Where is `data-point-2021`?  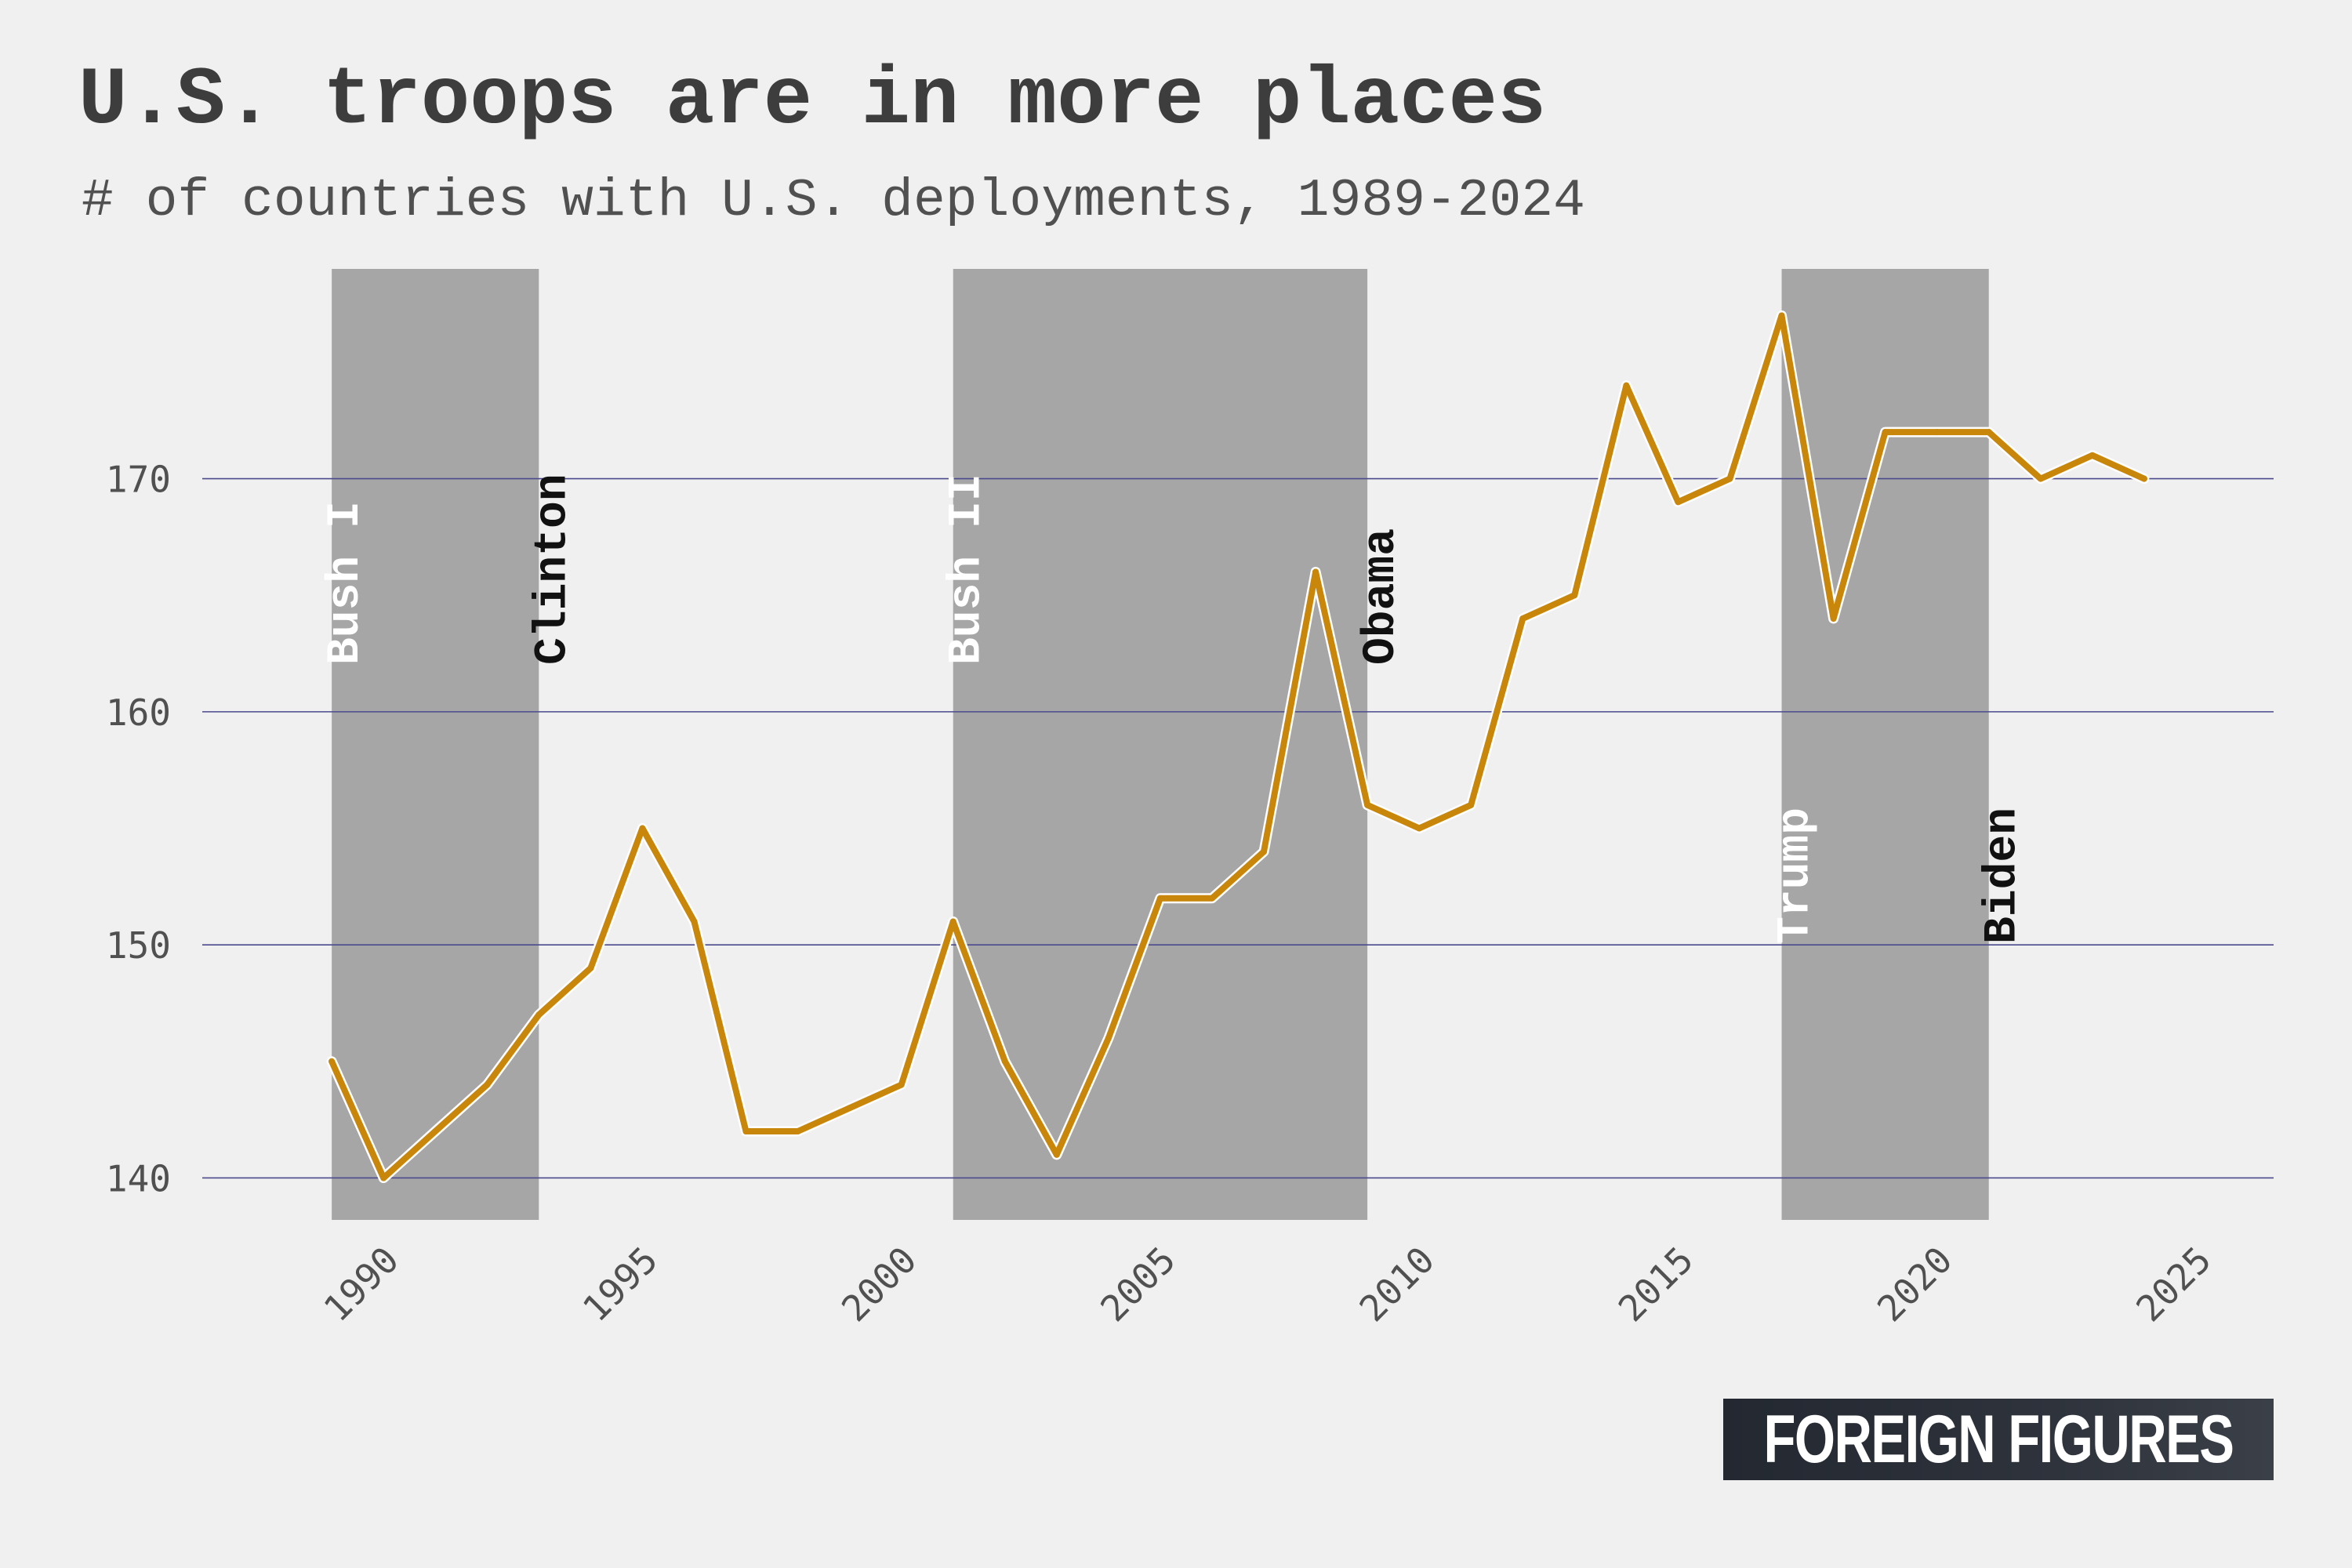
data-point-2021 is located at coordinates (1988, 433).